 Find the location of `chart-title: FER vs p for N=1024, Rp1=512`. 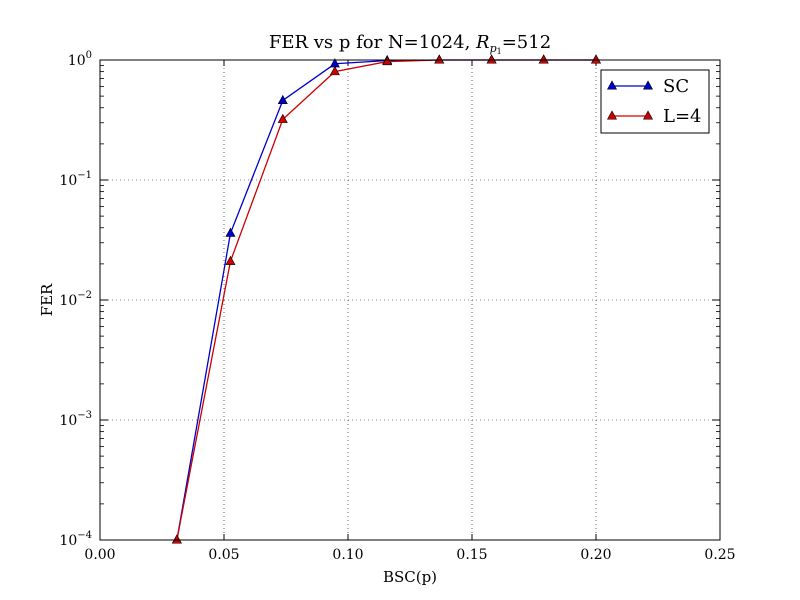

chart-title: FER vs p for N=1024, Rp1=512 is located at coordinates (410, 44).